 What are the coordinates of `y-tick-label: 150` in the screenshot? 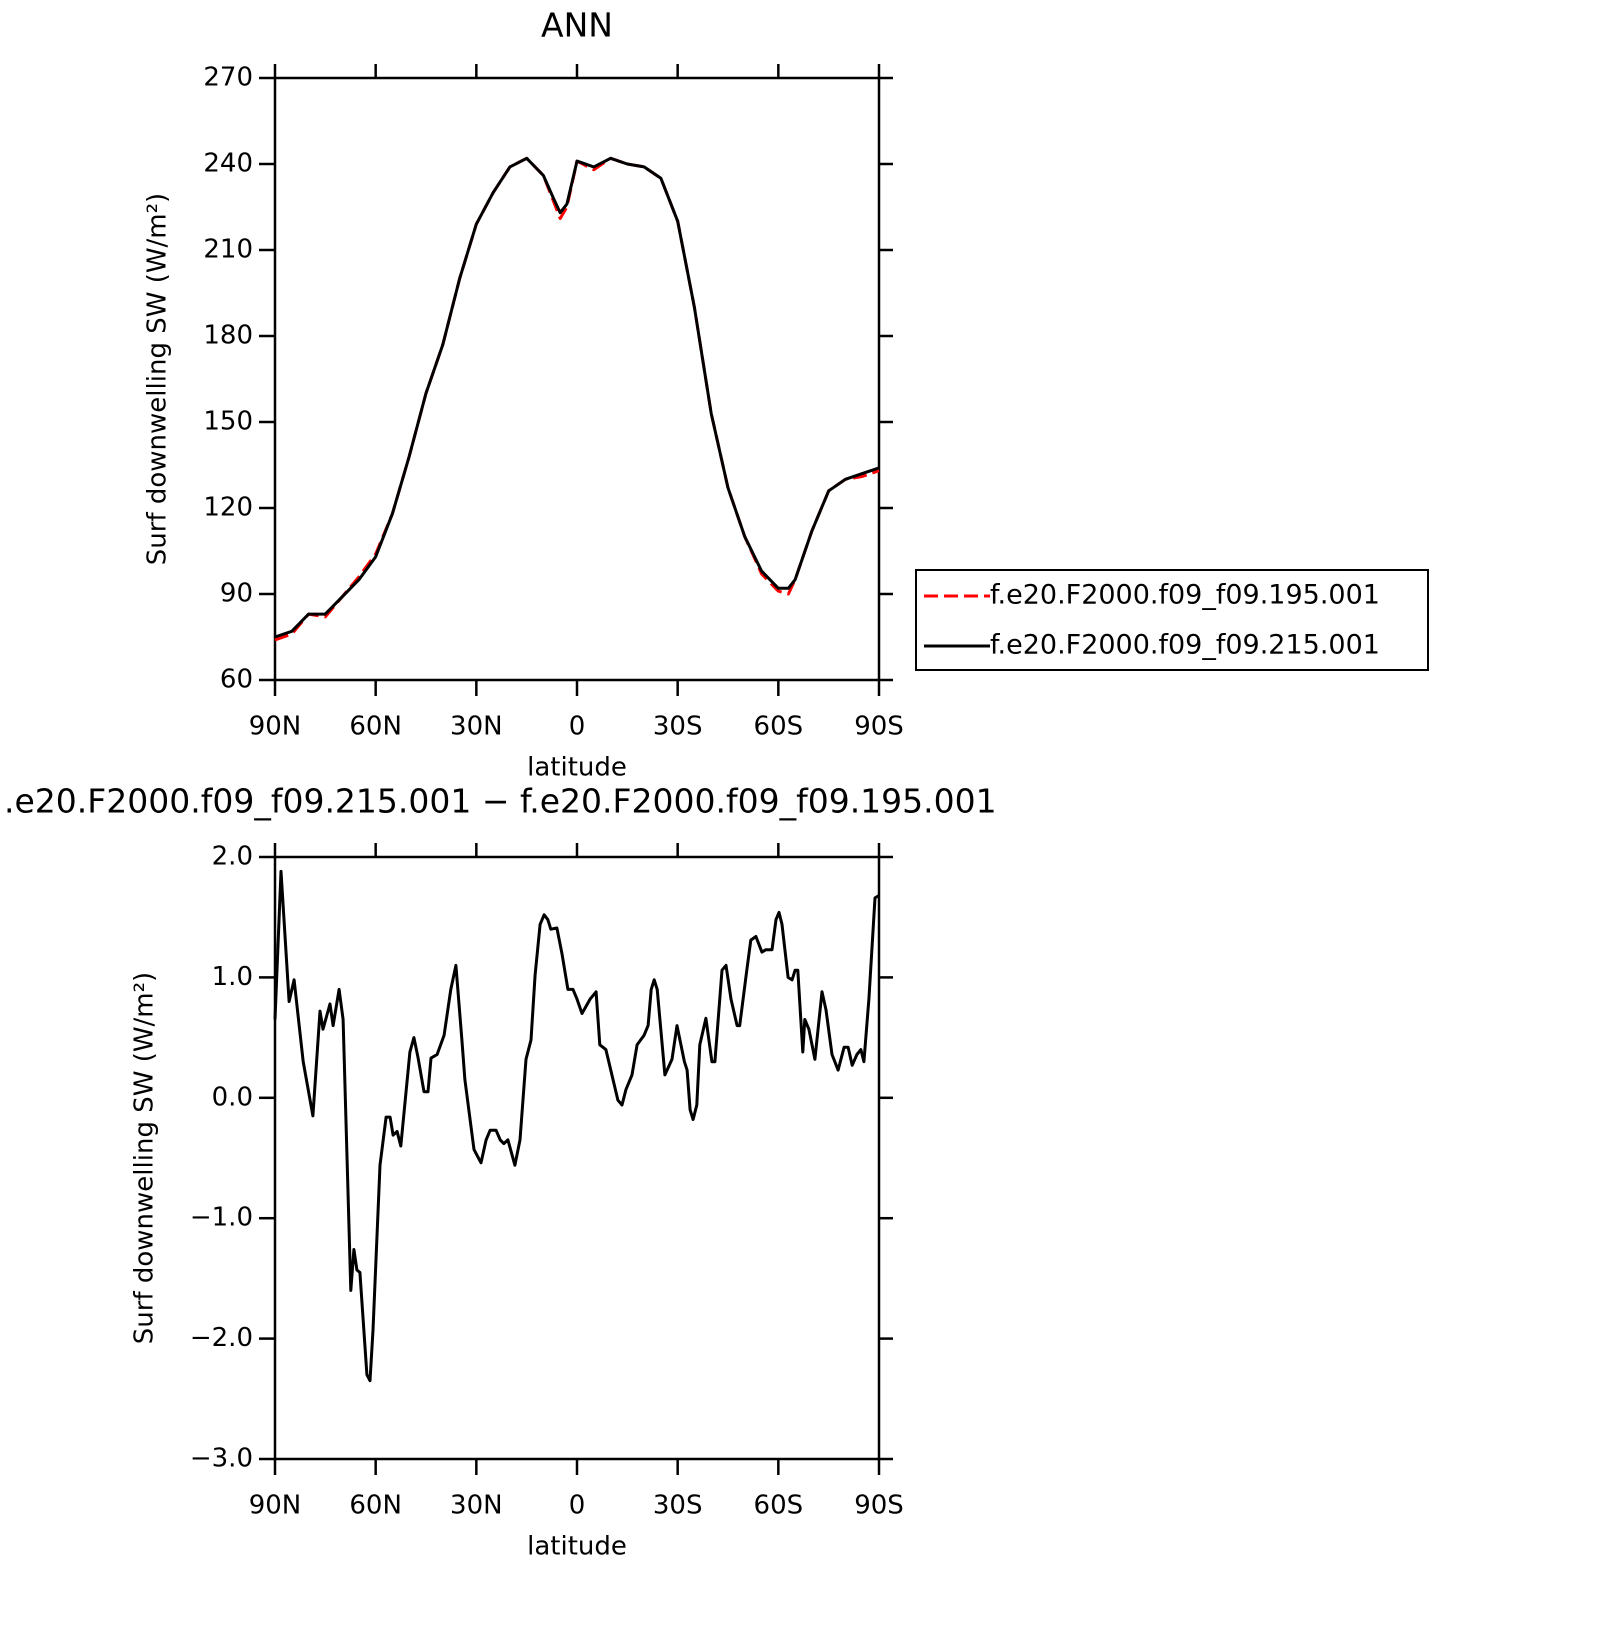 It's located at (228, 422).